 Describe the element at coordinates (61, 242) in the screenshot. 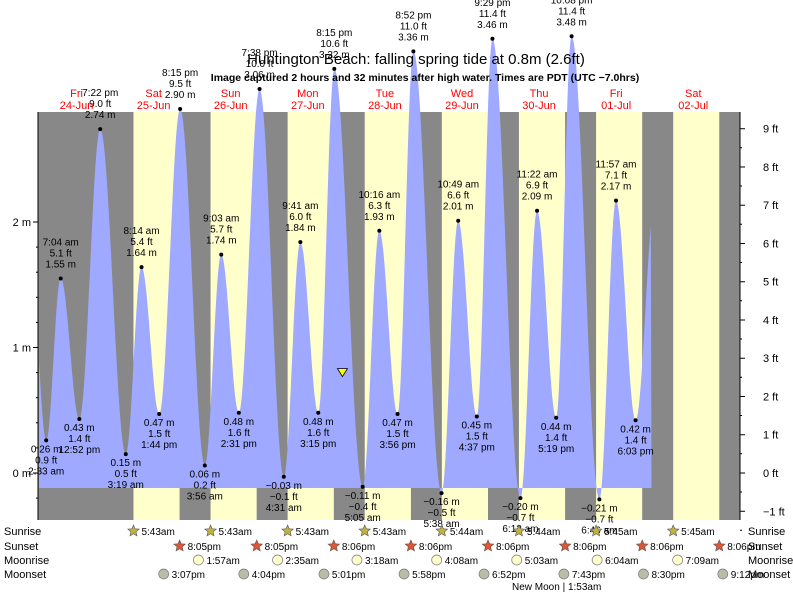

I see `tide-label: 7:04 am` at that location.